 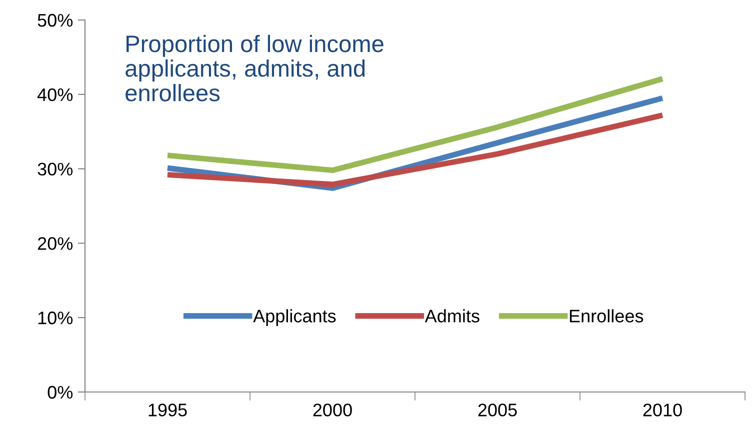 I want to click on x-tick-label: 2010, so click(x=662, y=410).